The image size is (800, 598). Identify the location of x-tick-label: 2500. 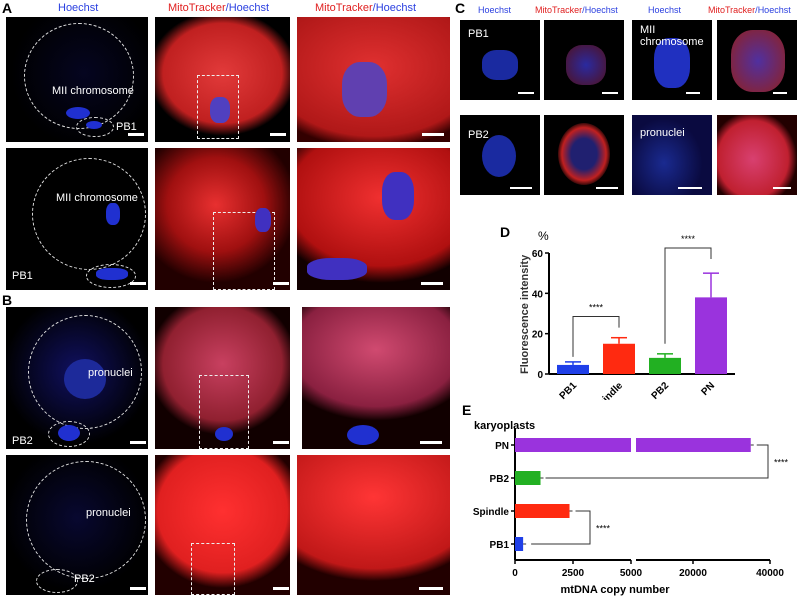
(573, 573).